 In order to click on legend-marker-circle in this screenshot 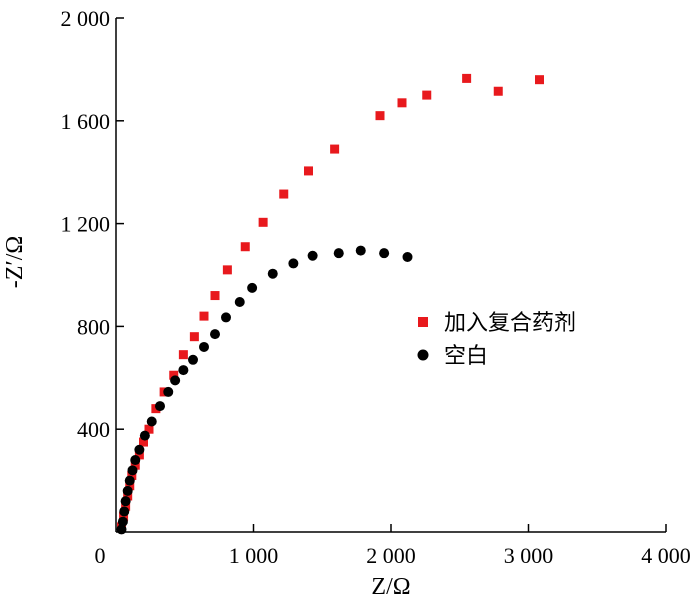, I will do `click(423, 355)`.